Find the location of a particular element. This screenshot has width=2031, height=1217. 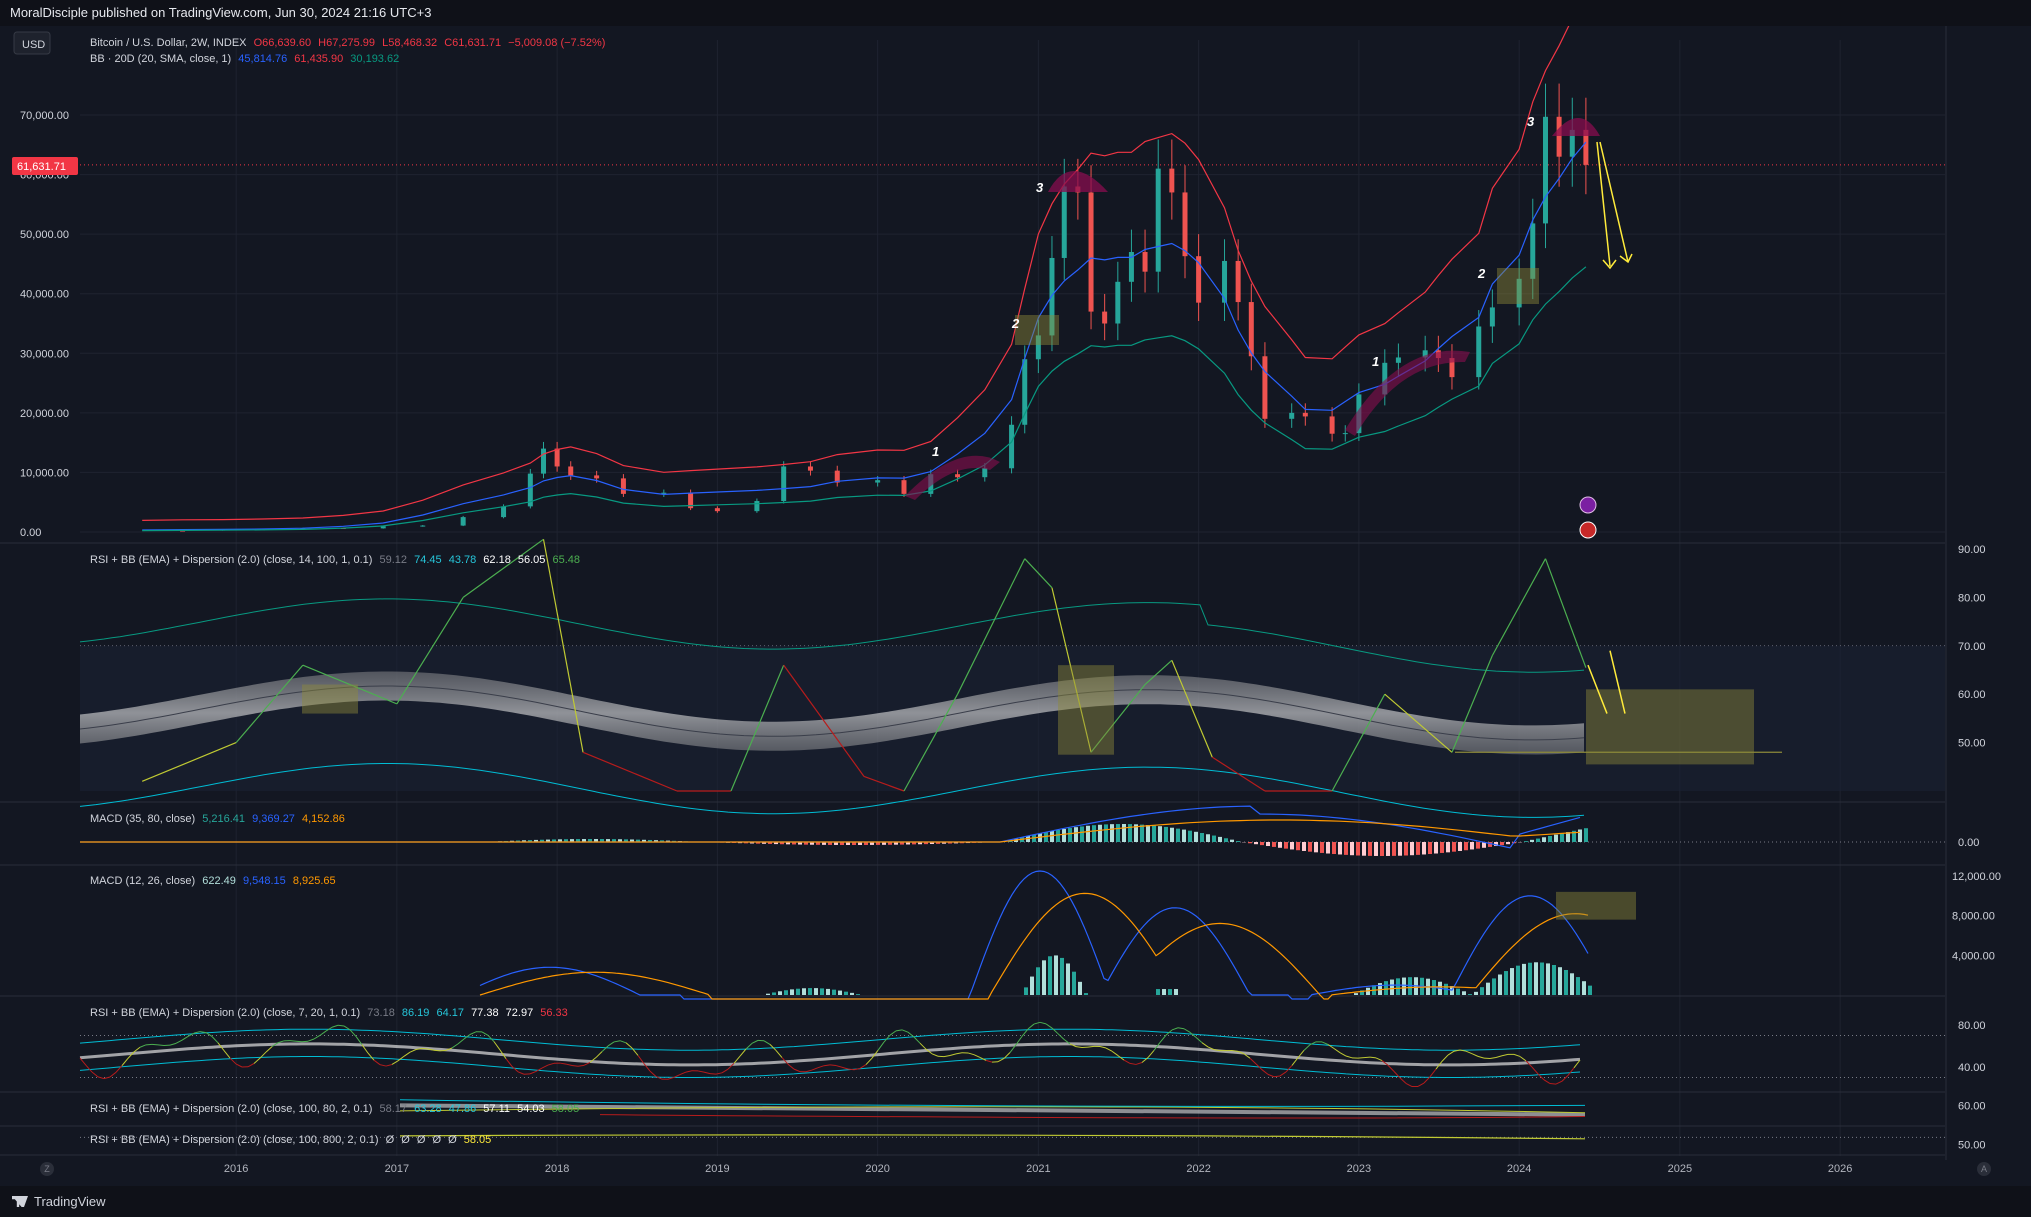

lightning-icon is located at coordinates (1588, 505).